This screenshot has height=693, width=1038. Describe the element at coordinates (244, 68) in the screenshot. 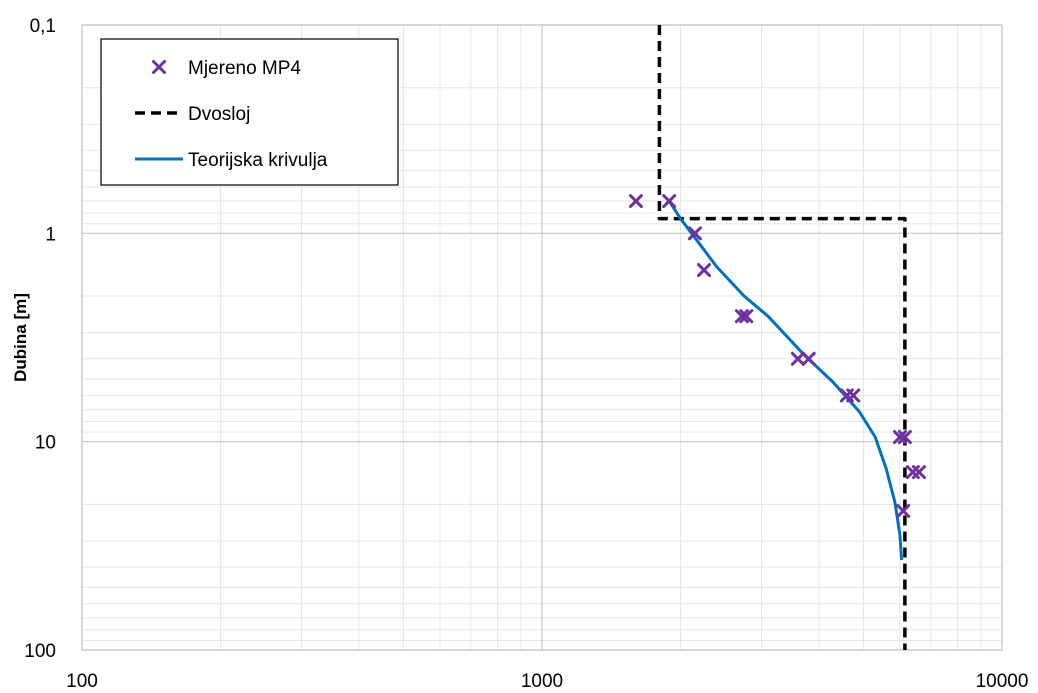

I see `legend-label: Mjereno MP4` at that location.